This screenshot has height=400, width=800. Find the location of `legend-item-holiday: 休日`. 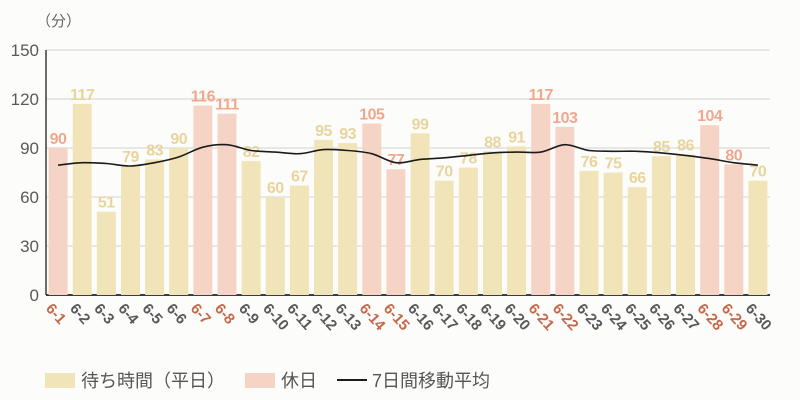

legend-item-holiday: 休日 is located at coordinates (281, 380).